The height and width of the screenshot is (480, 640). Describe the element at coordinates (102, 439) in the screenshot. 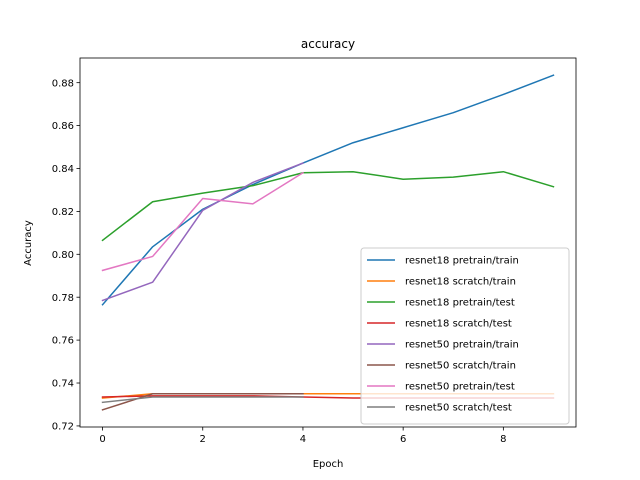

I see `x-tick-label: 0` at that location.